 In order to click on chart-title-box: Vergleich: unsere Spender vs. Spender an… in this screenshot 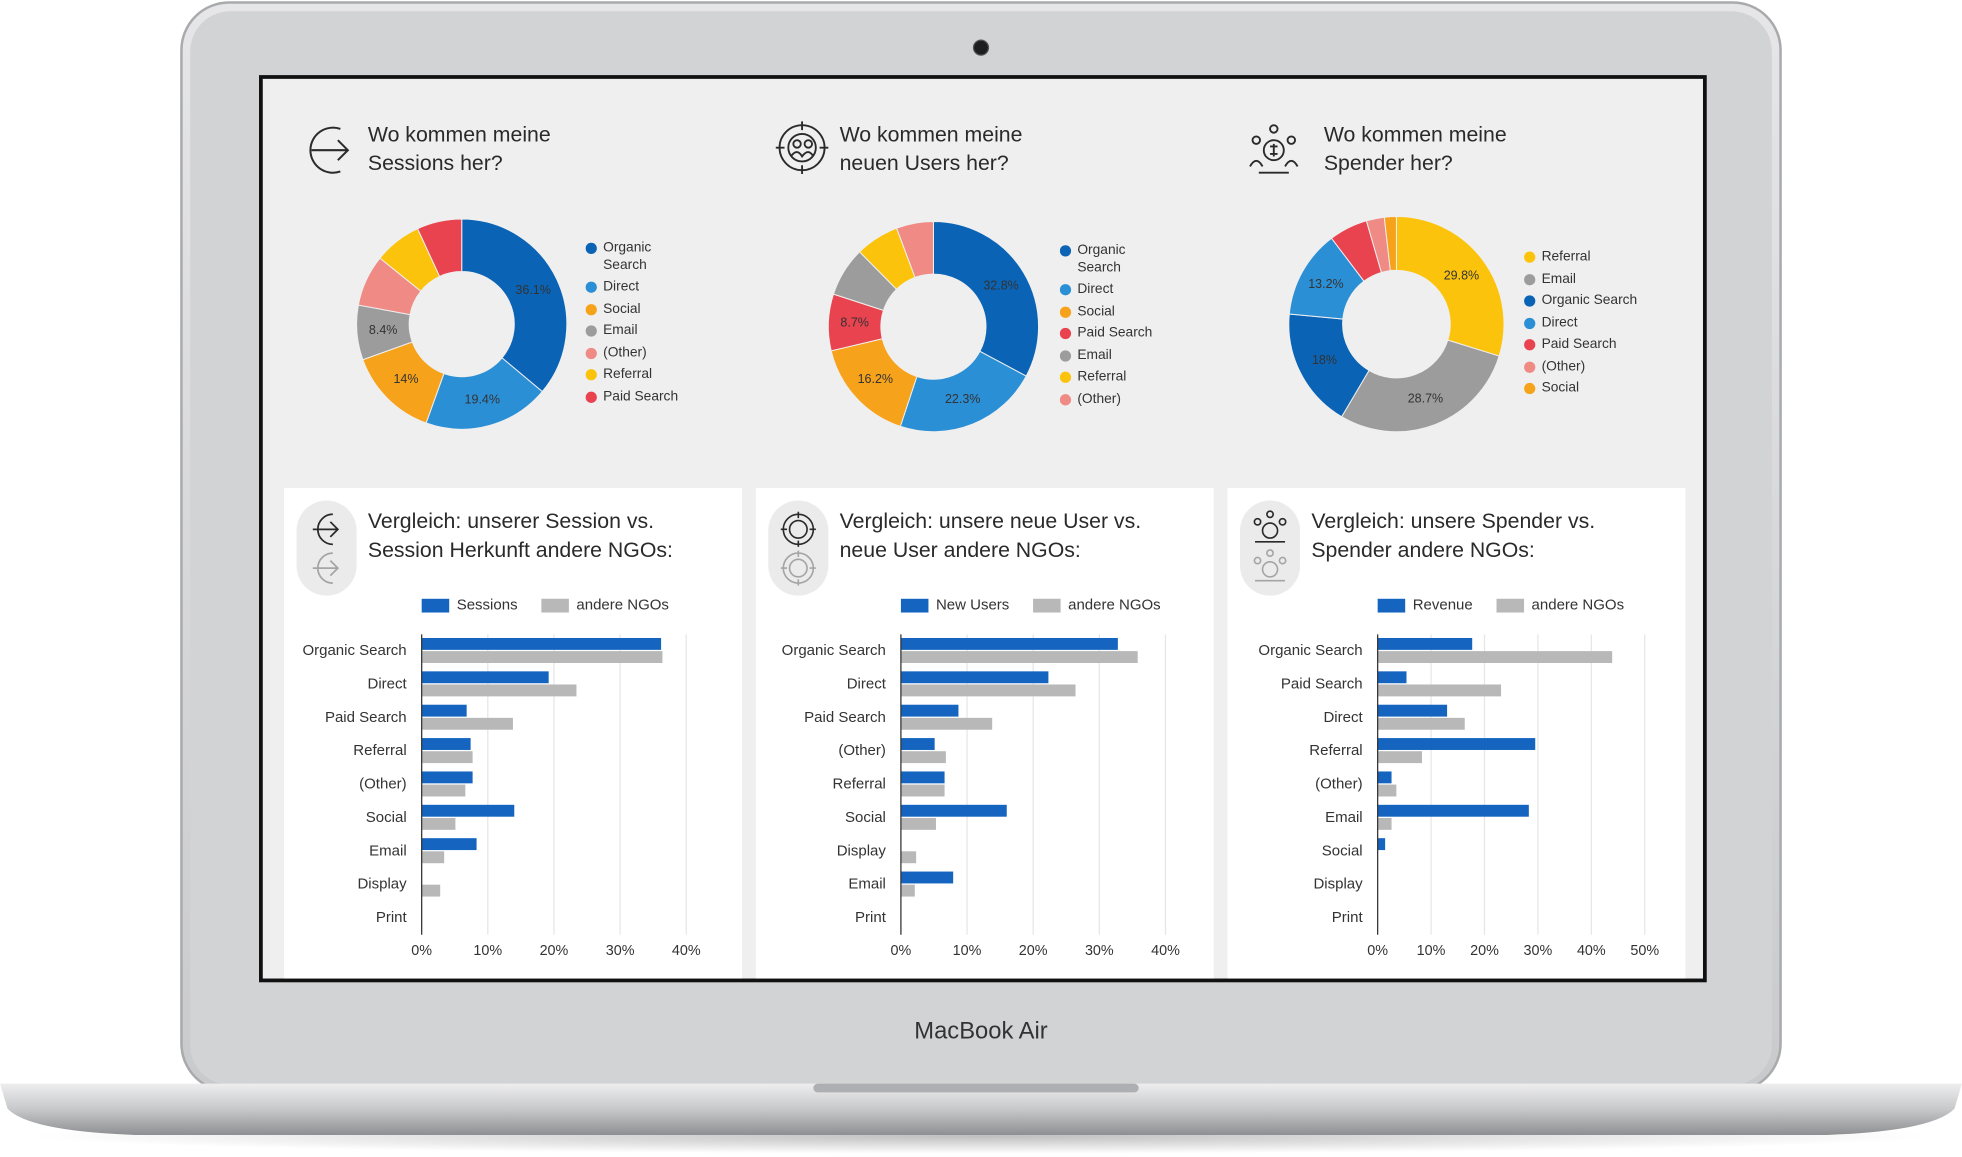, I will do `click(1453, 535)`.